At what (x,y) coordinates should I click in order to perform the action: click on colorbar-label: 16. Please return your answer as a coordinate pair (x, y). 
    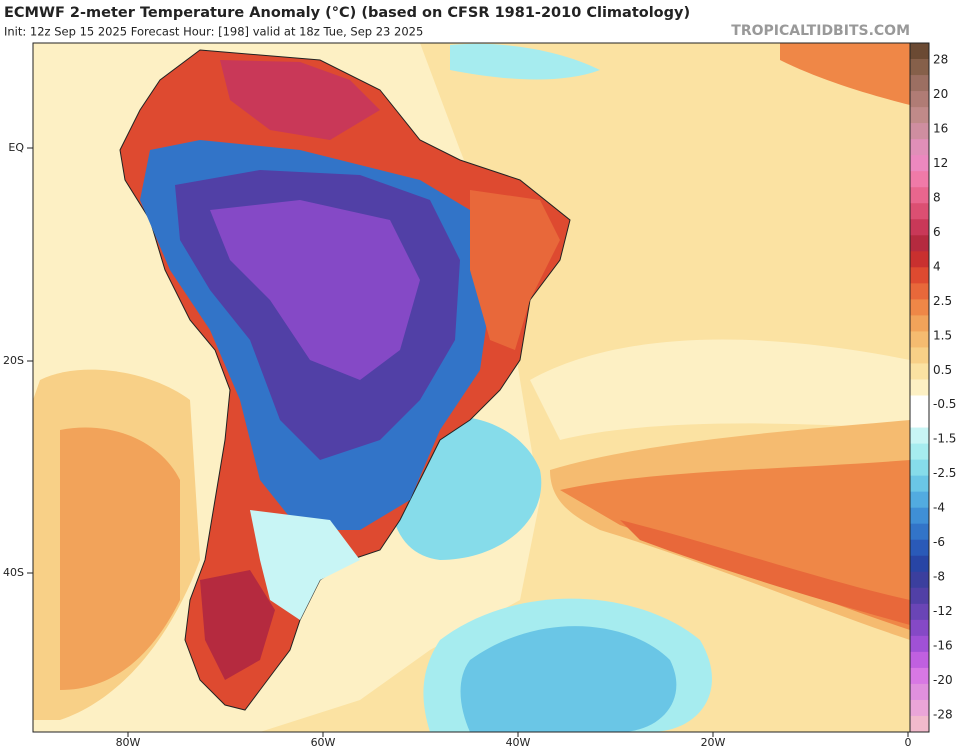
    Looking at the image, I should click on (940, 129).